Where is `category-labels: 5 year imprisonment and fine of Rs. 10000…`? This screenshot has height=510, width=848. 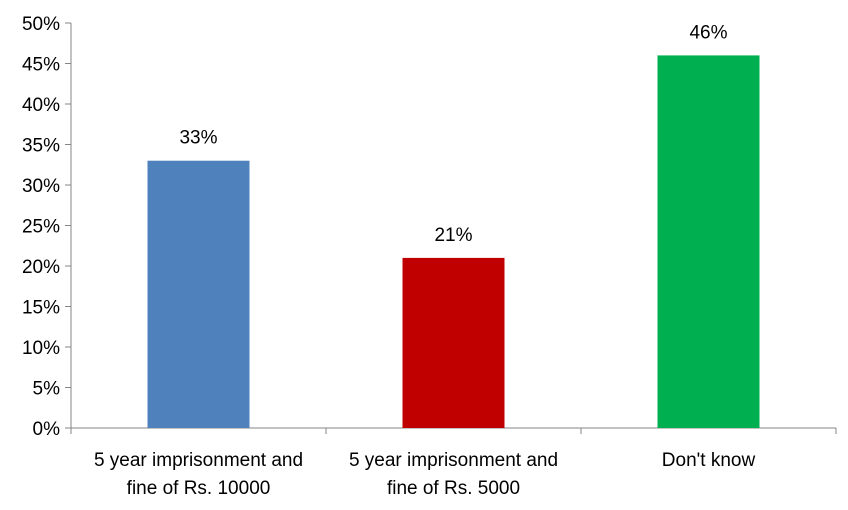 category-labels: 5 year imprisonment and fine of Rs. 10000… is located at coordinates (425, 474).